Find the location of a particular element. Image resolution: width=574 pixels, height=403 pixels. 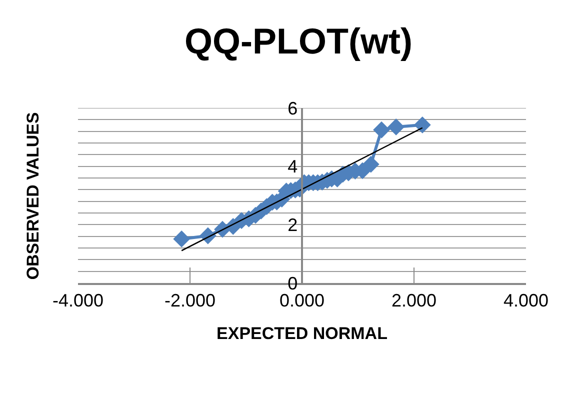

x-tick-label: 2.000 is located at coordinates (414, 300).